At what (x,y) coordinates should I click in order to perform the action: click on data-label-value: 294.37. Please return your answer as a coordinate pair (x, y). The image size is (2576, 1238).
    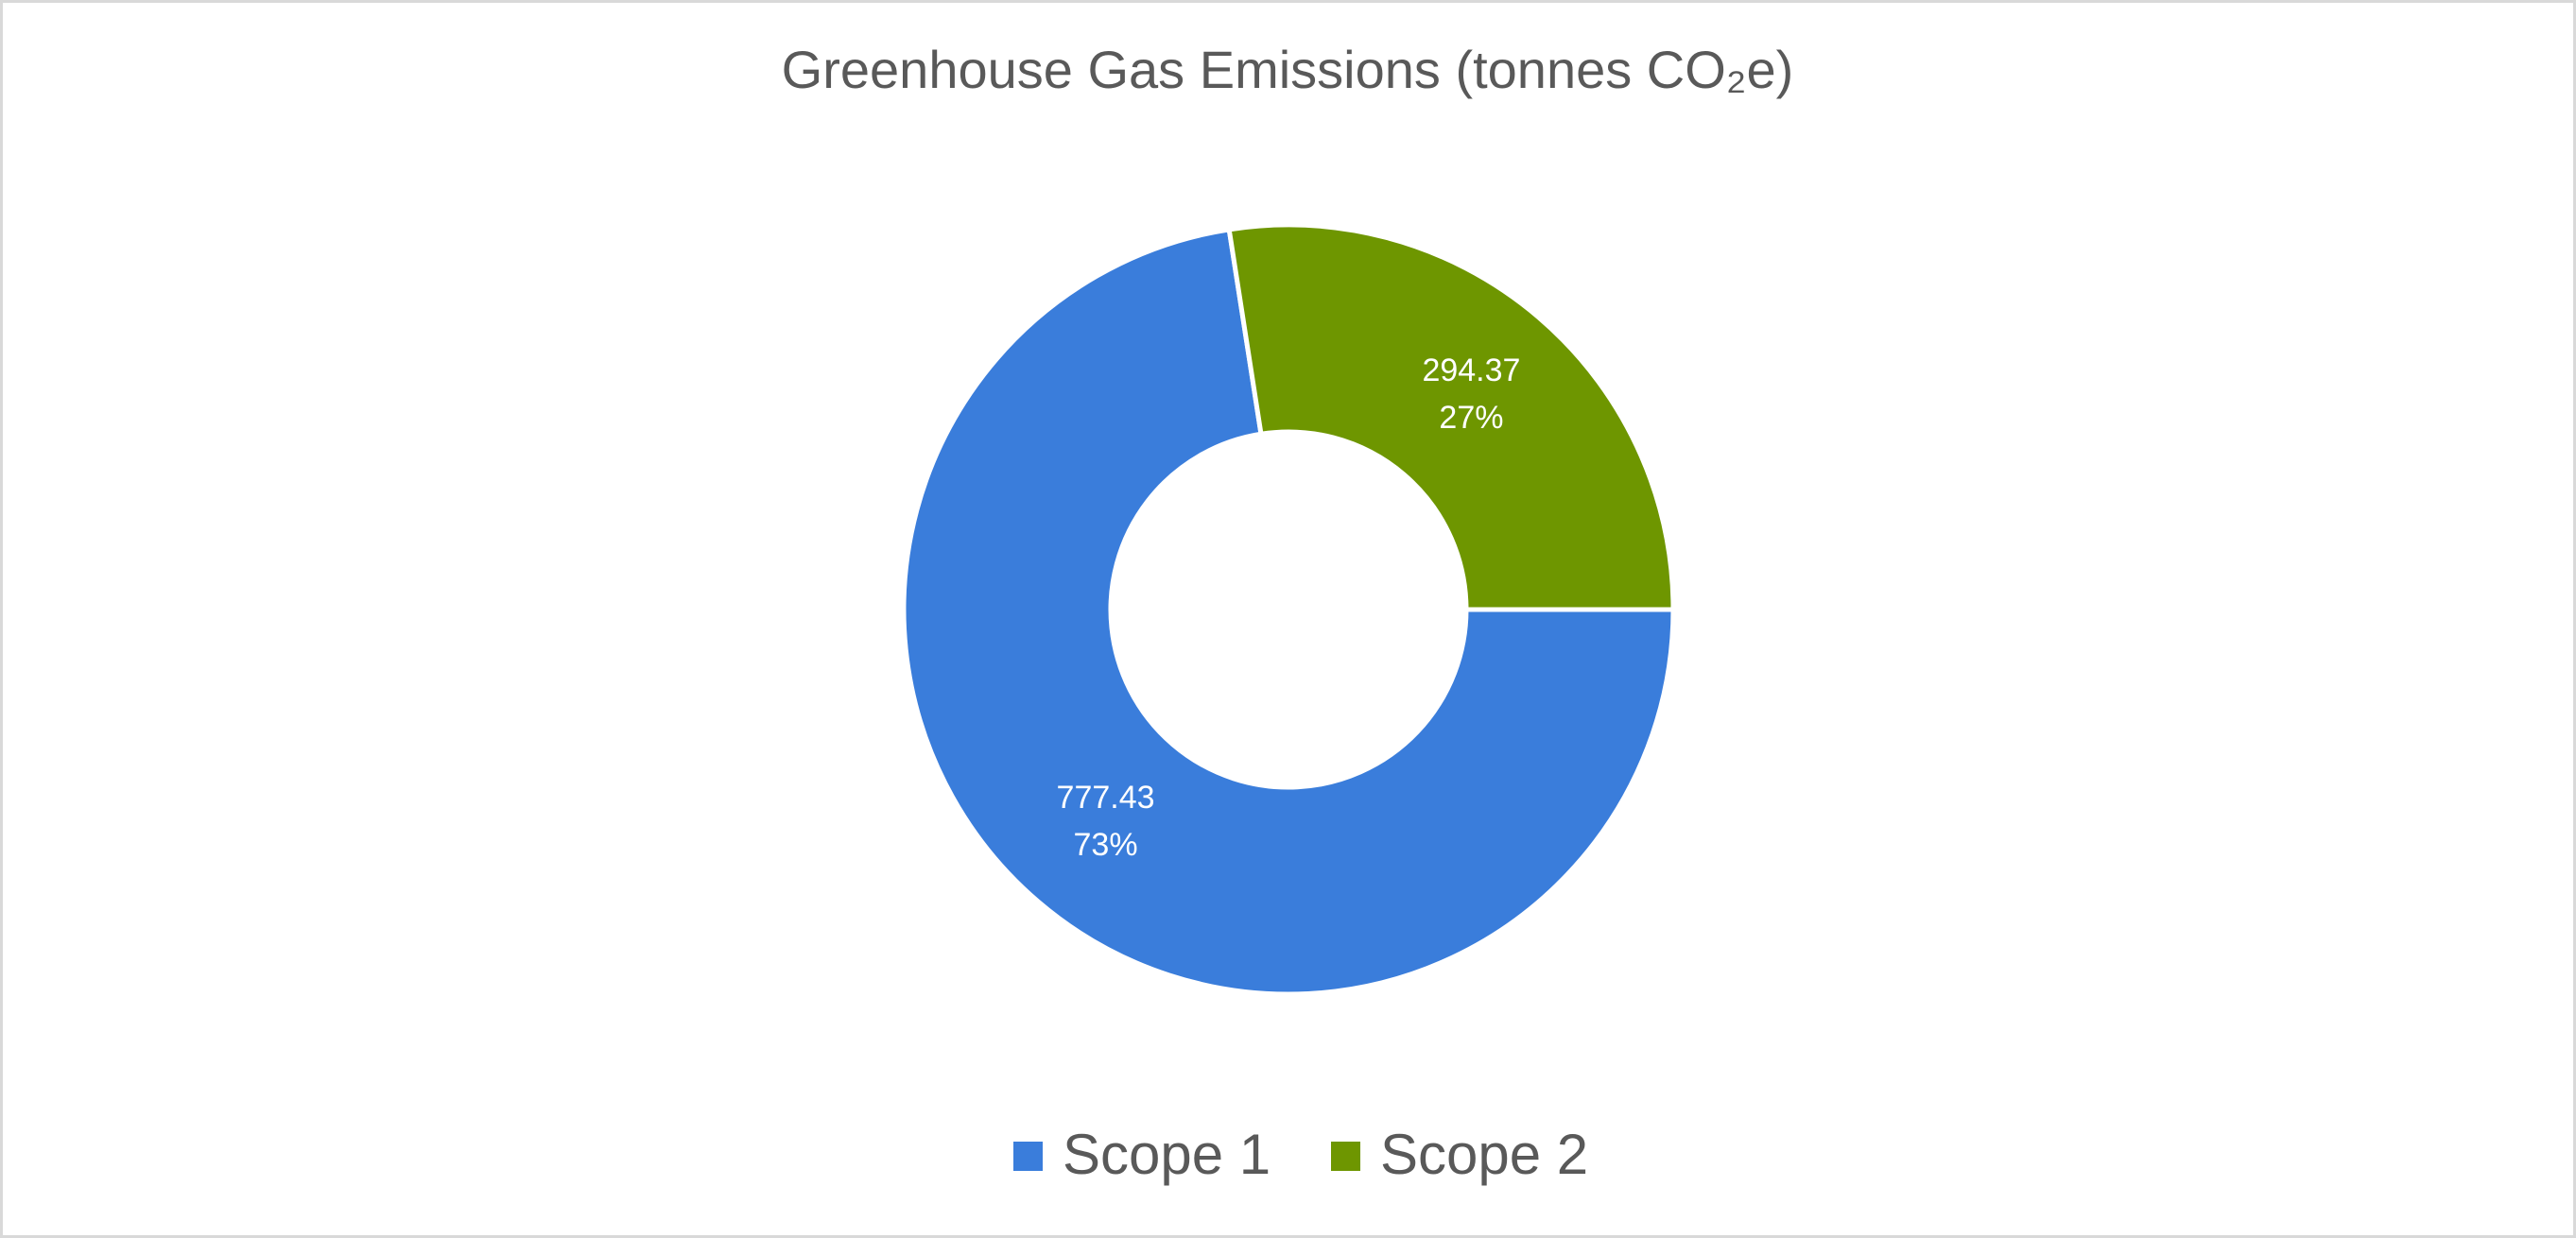
    Looking at the image, I should click on (1471, 370).